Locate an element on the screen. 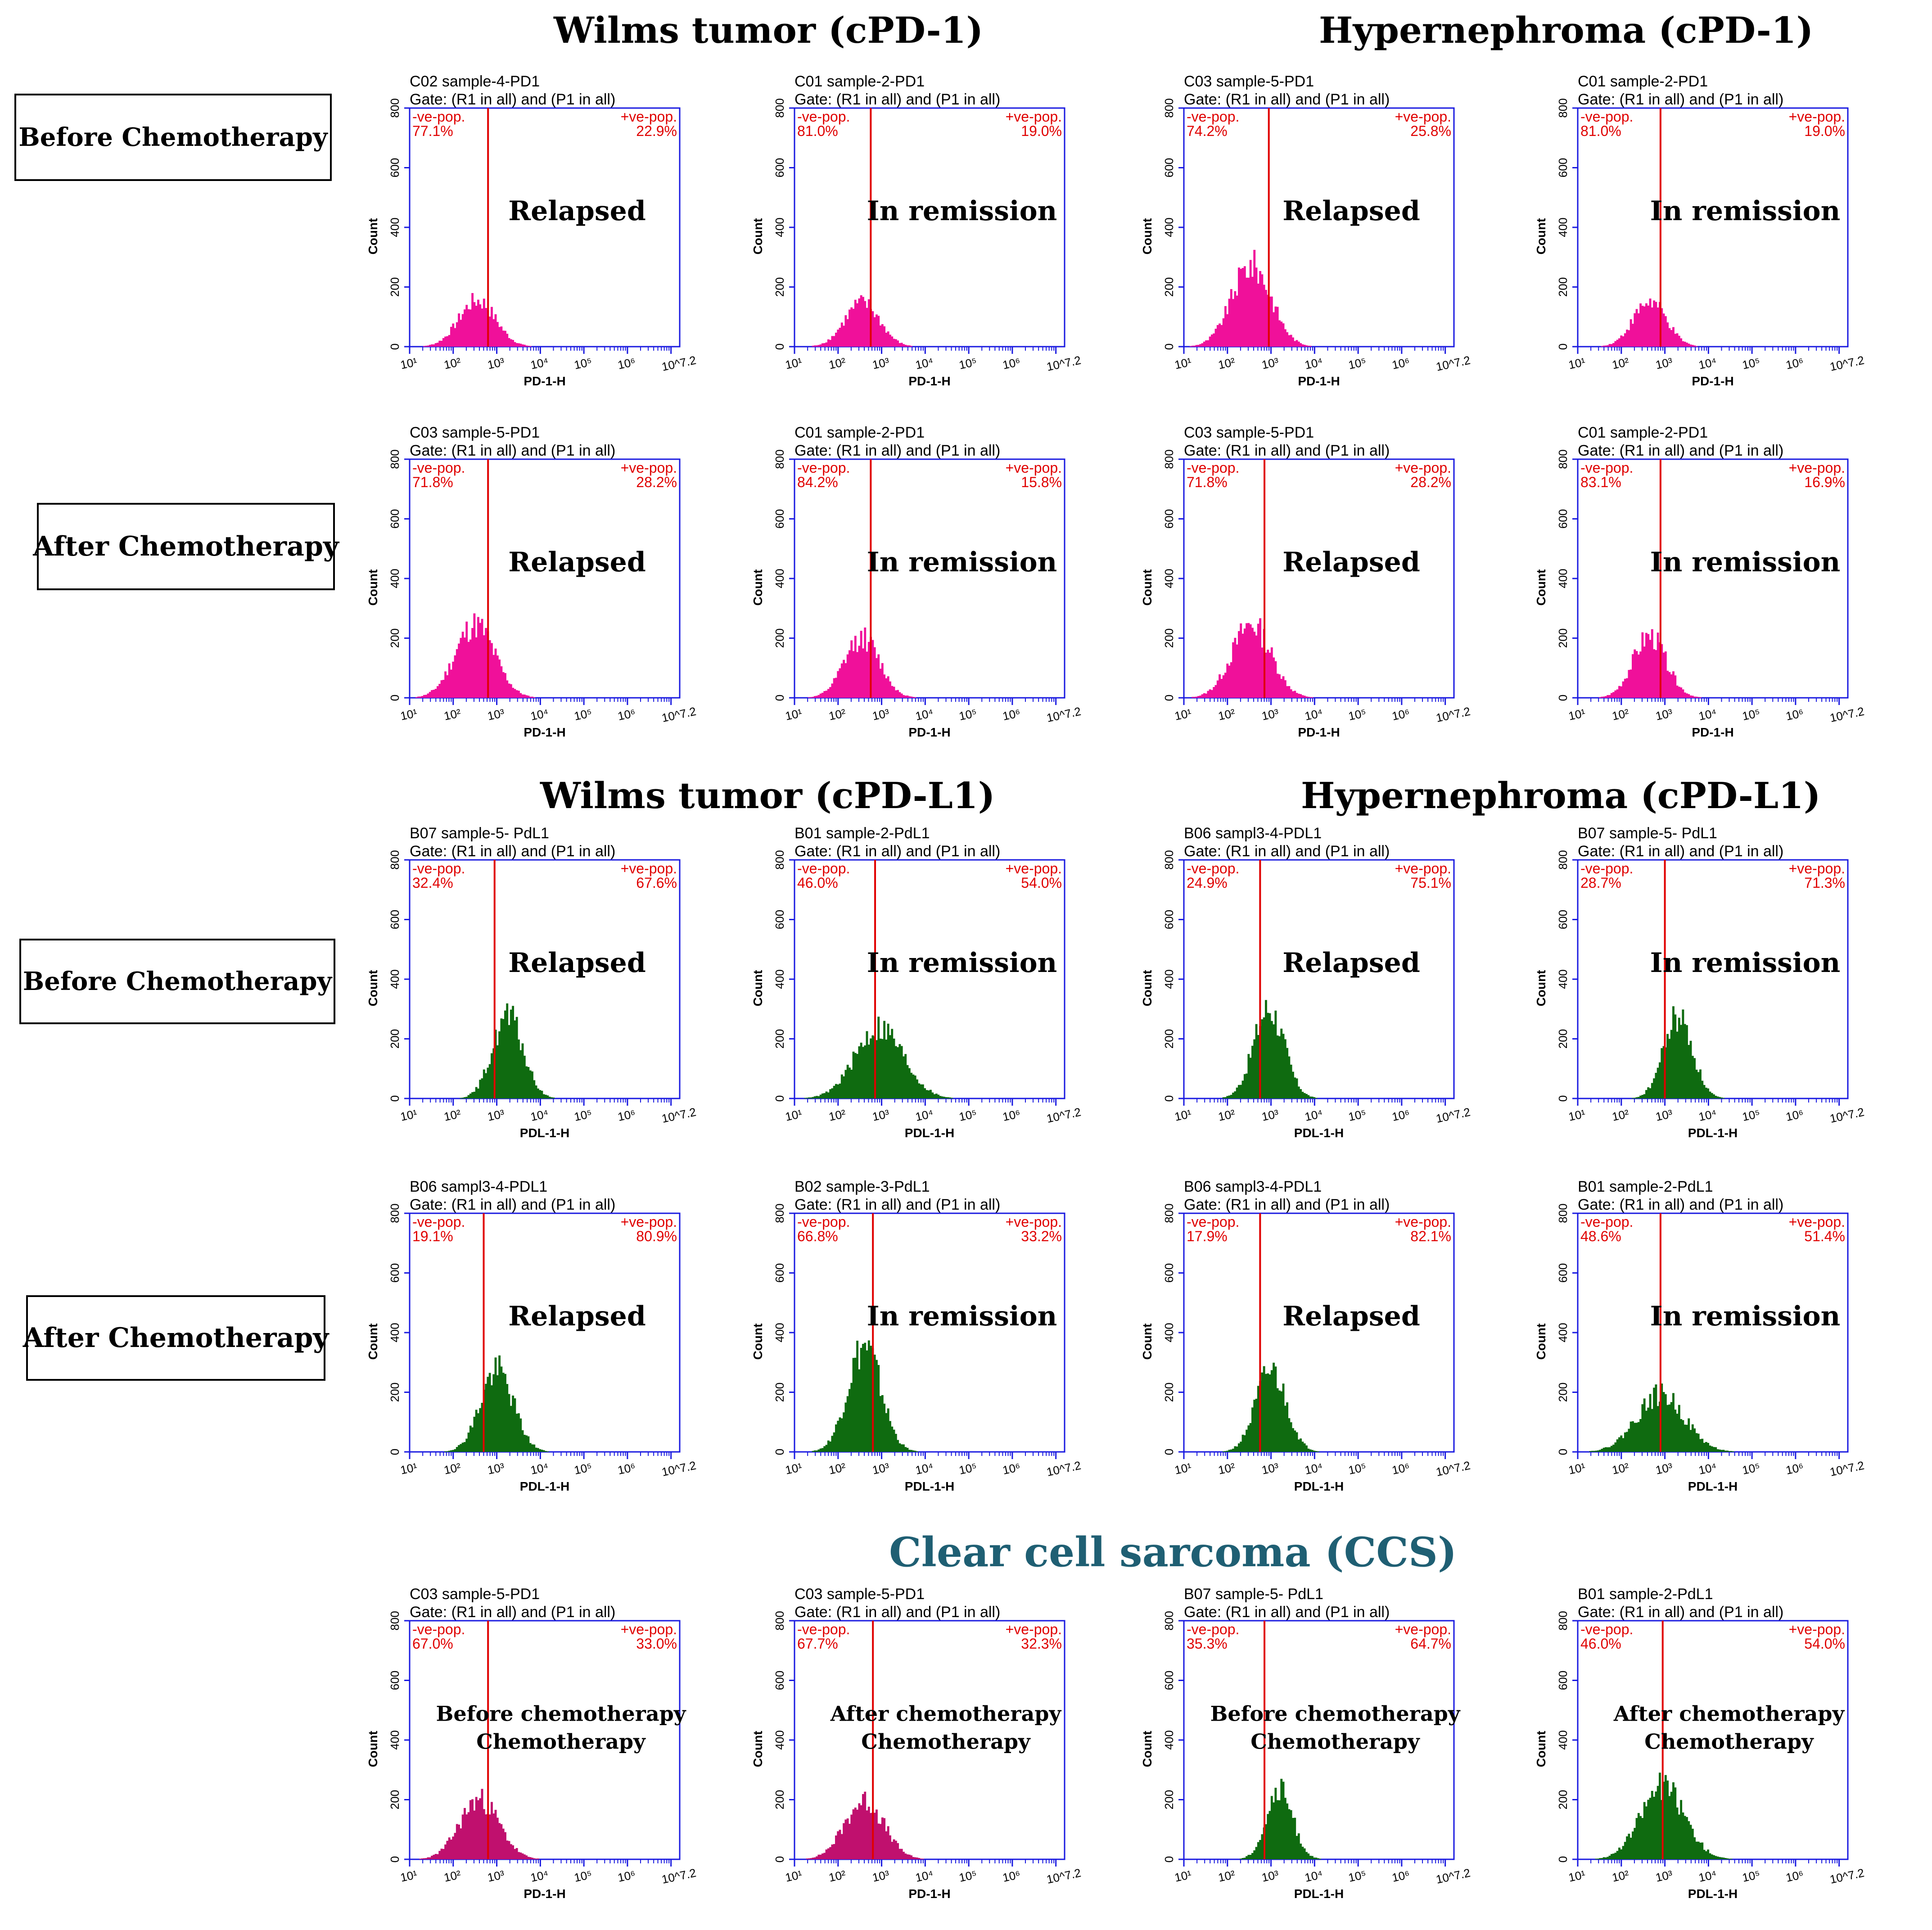  x-tick-label: 10³ is located at coordinates (496, 1877).